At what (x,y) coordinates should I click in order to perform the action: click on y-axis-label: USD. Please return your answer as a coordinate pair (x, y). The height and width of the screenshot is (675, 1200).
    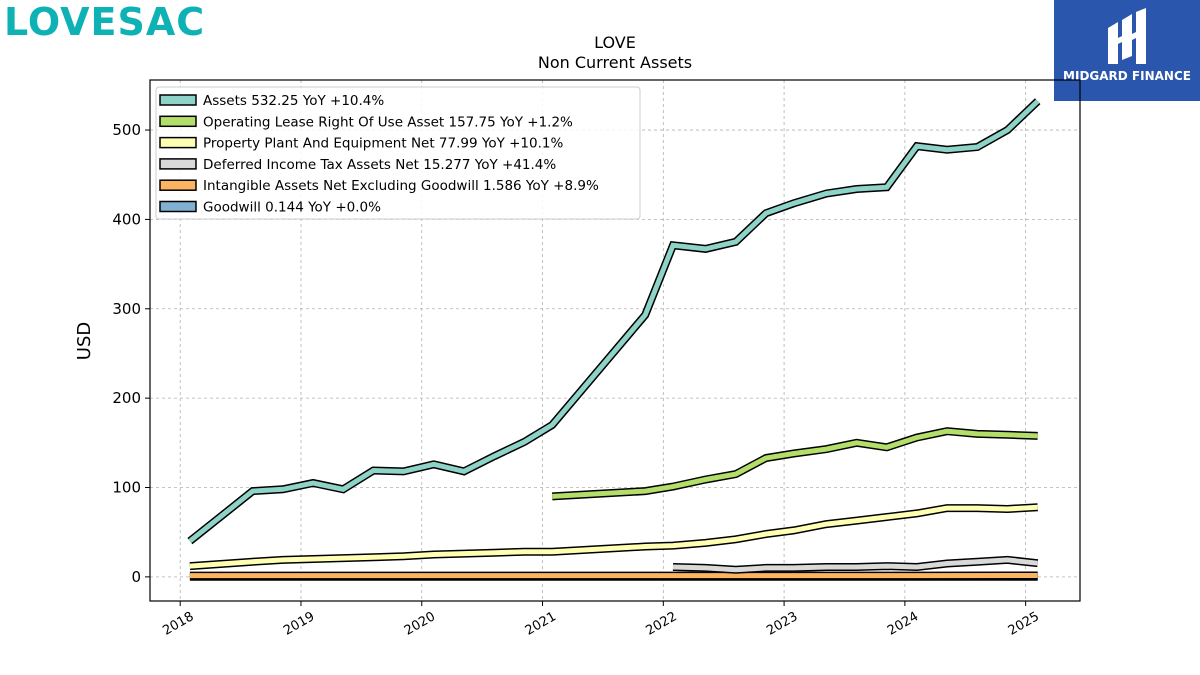
    Looking at the image, I should click on (84, 341).